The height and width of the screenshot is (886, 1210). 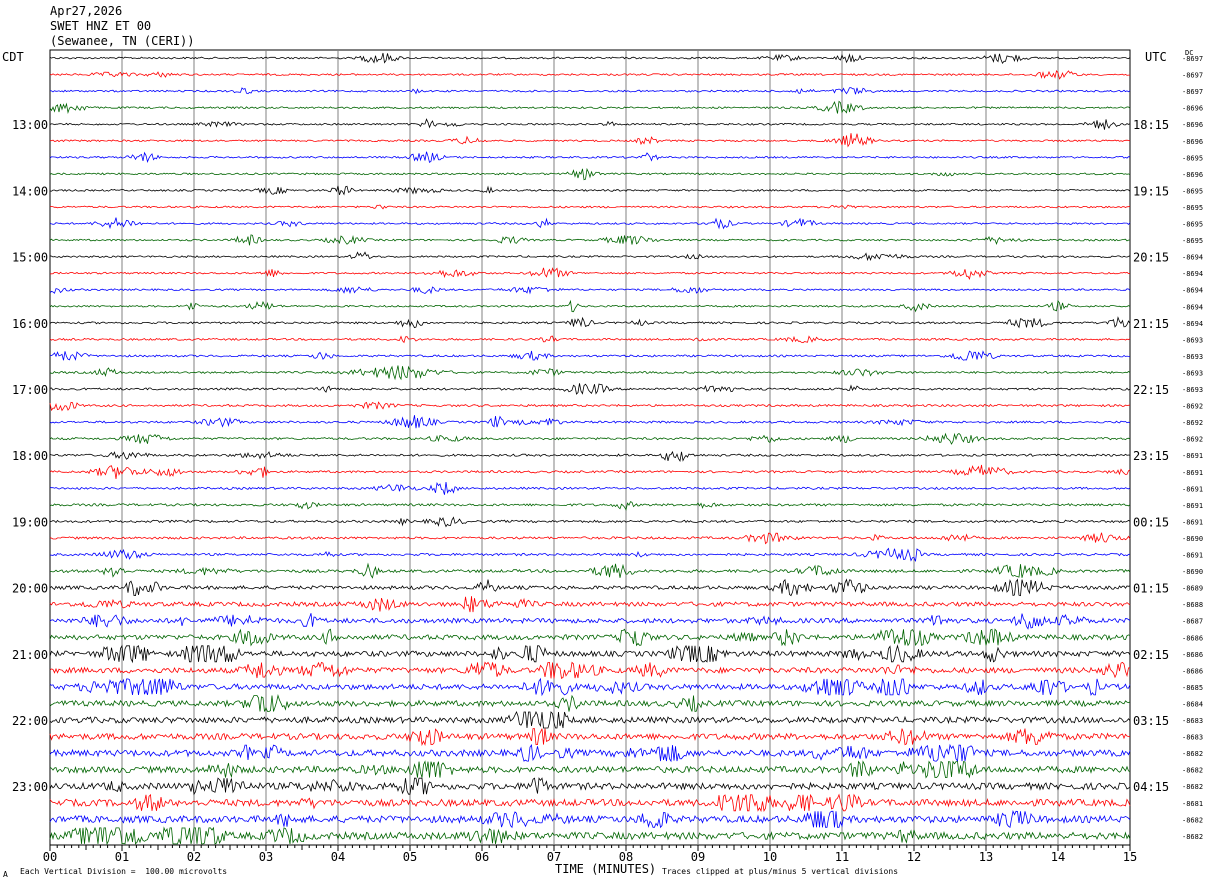 What do you see at coordinates (1151, 589) in the screenshot?
I see `utc-hour-label: 01:15` at bounding box center [1151, 589].